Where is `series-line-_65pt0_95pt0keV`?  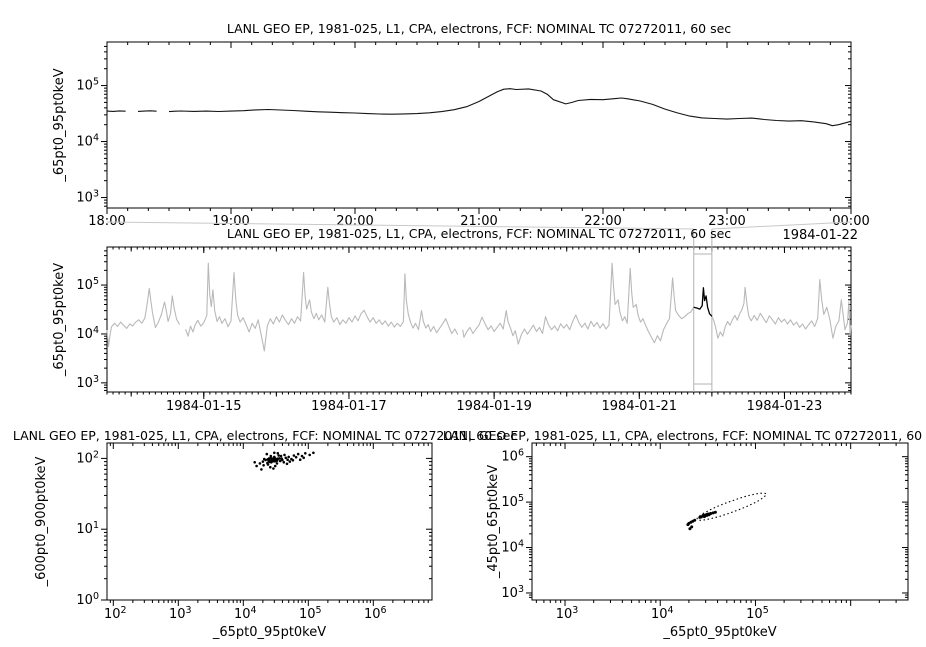 series-line-_65pt0_95pt0keV is located at coordinates (479, 107).